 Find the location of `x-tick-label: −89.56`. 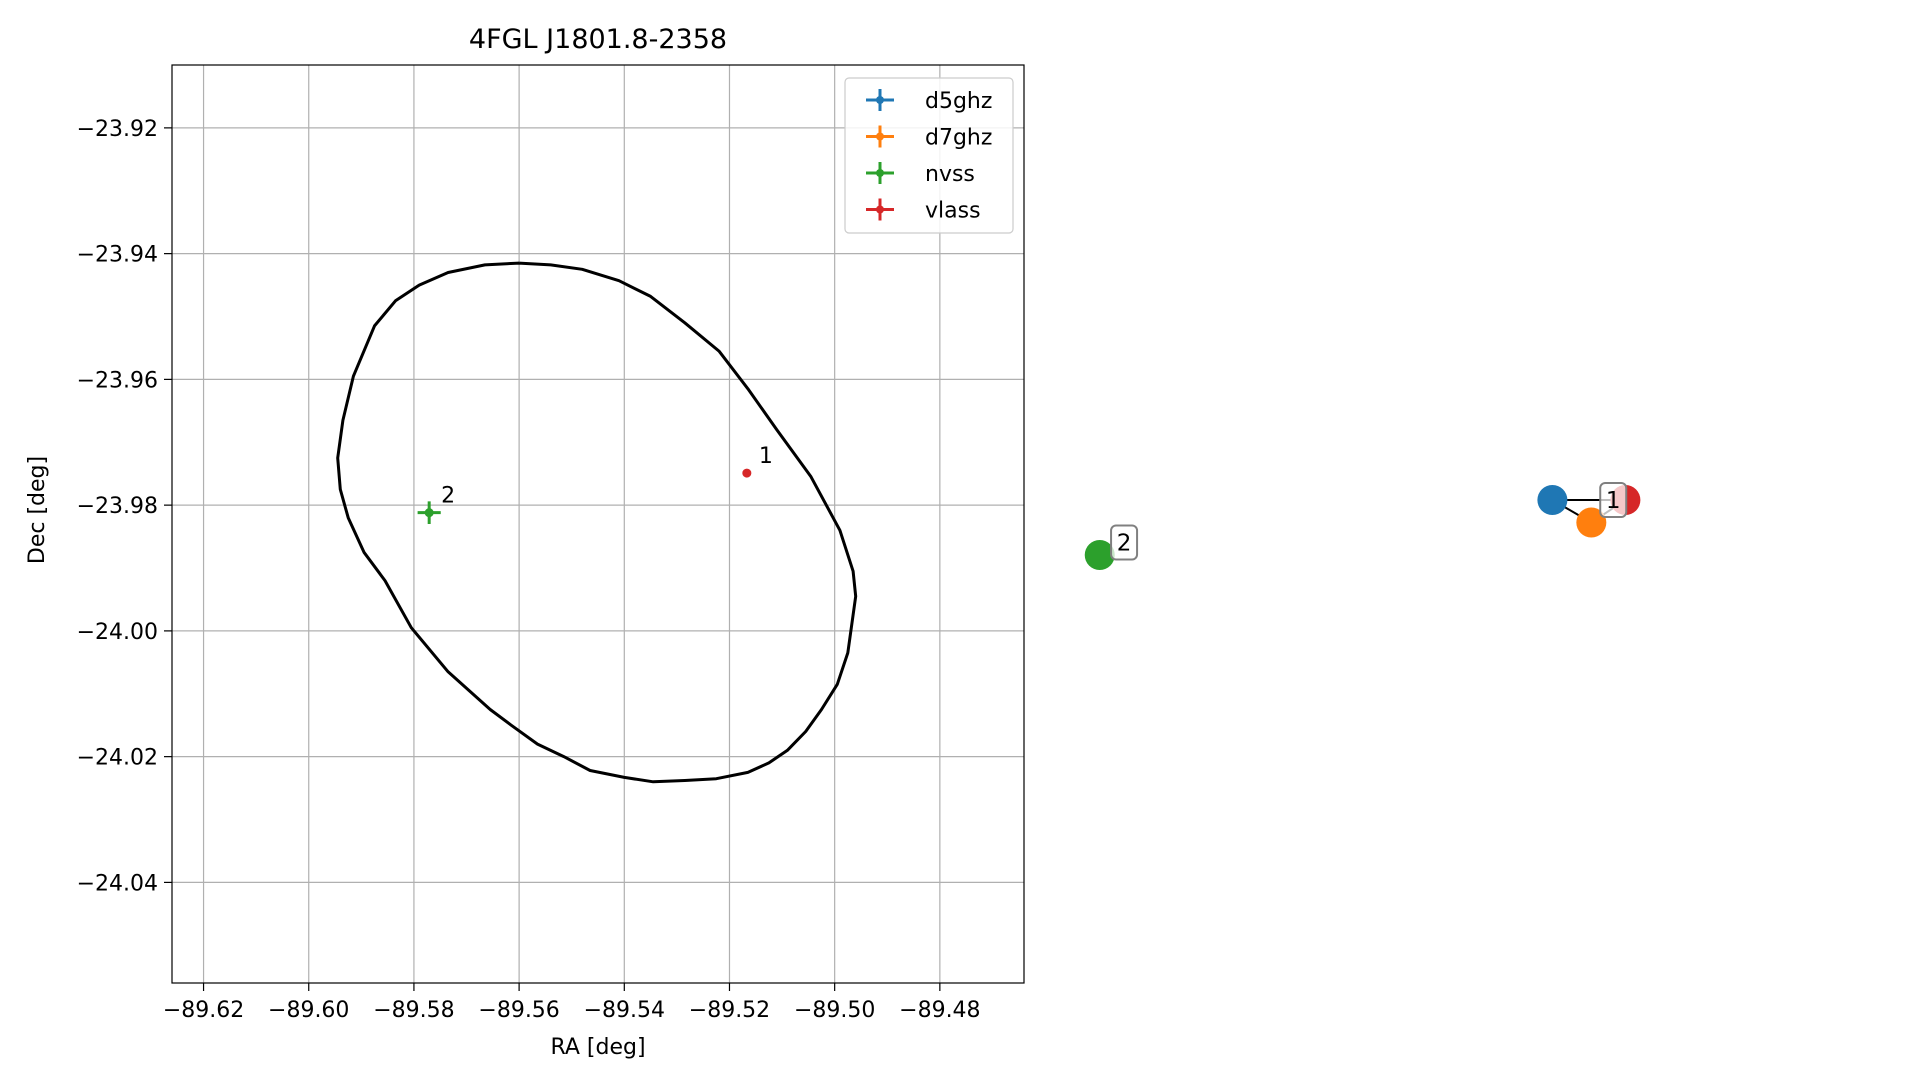

x-tick-label: −89.56 is located at coordinates (518, 1010).